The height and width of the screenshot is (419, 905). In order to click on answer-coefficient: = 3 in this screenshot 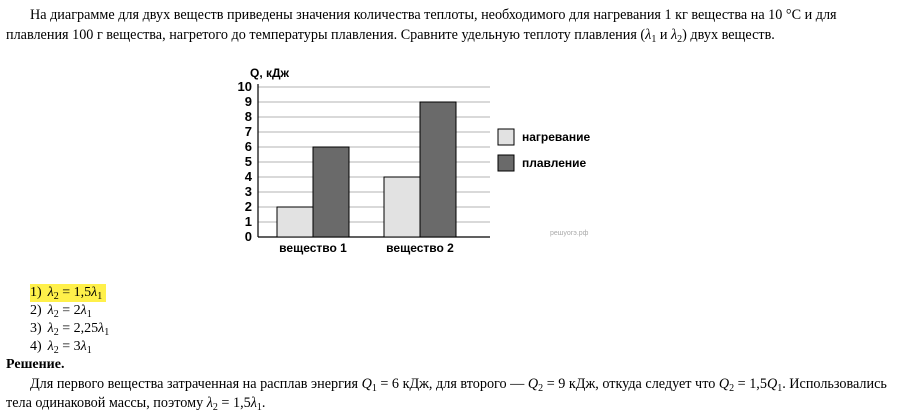, I will do `click(69, 346)`.